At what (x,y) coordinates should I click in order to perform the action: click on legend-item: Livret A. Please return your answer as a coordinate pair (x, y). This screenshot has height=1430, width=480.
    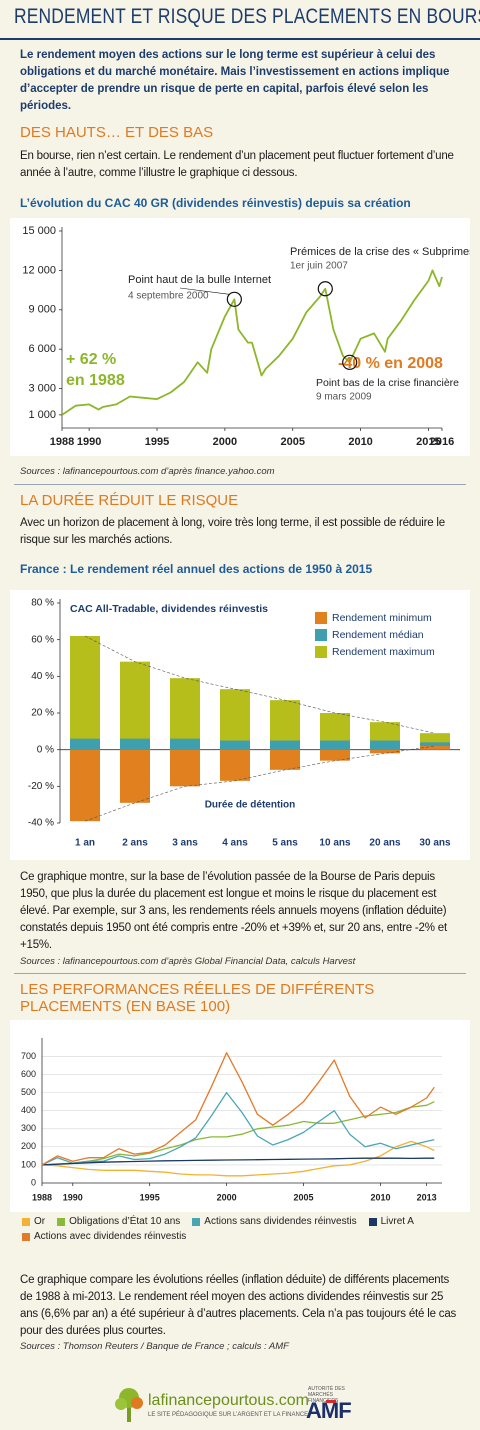
    Looking at the image, I should click on (391, 1221).